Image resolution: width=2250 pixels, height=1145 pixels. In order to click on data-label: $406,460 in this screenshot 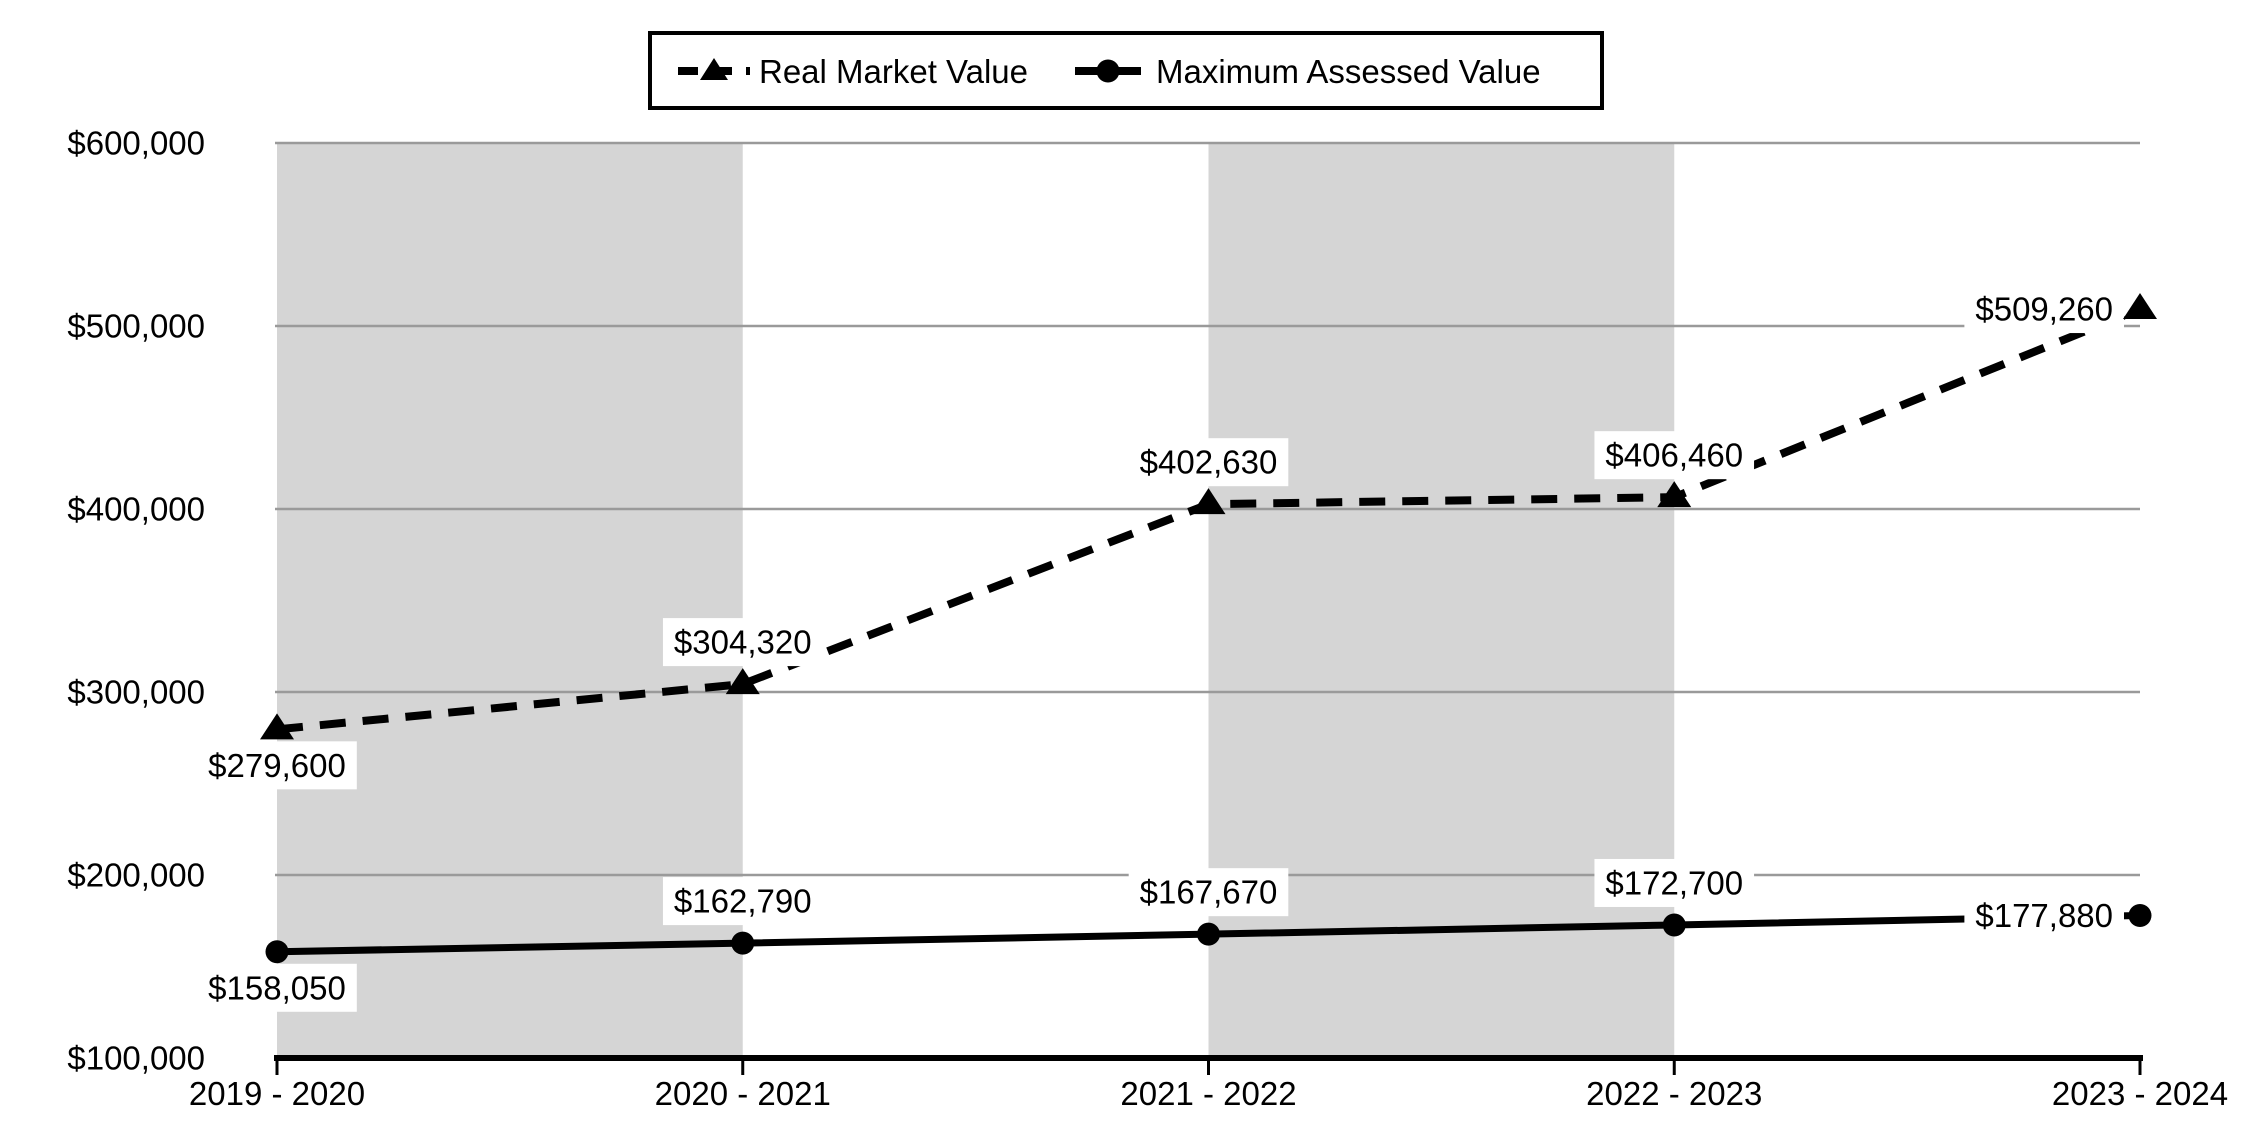, I will do `click(1674, 455)`.